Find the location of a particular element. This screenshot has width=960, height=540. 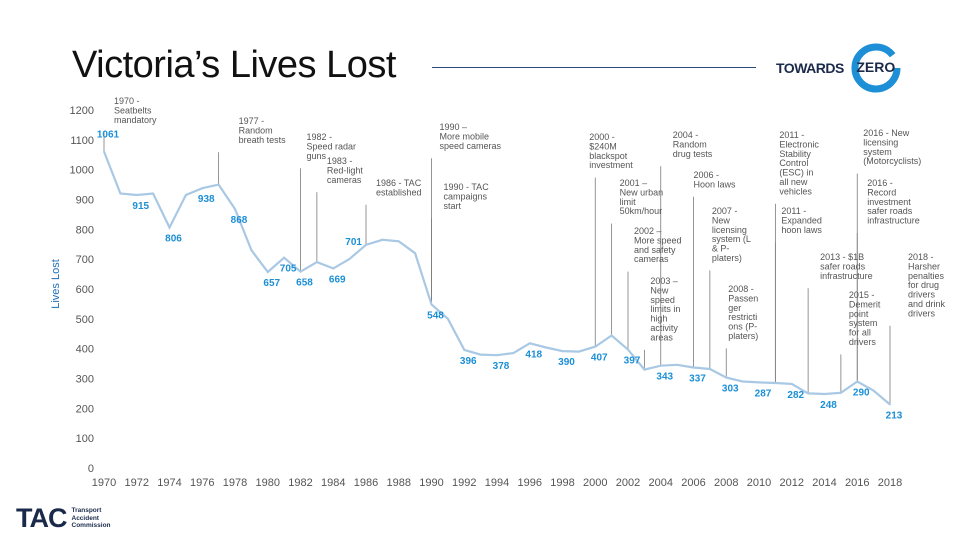

tac-sub-line: Commission is located at coordinates (91, 526).